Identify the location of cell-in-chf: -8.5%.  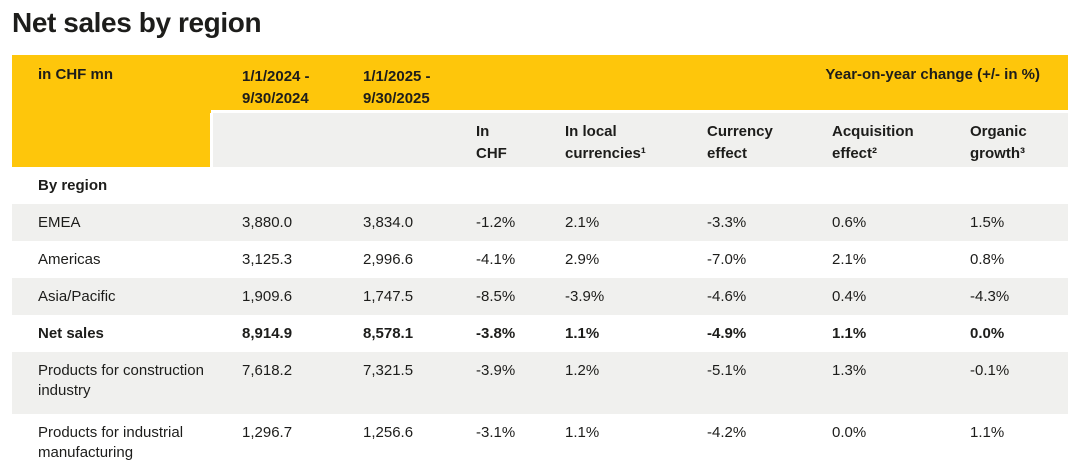
(496, 296).